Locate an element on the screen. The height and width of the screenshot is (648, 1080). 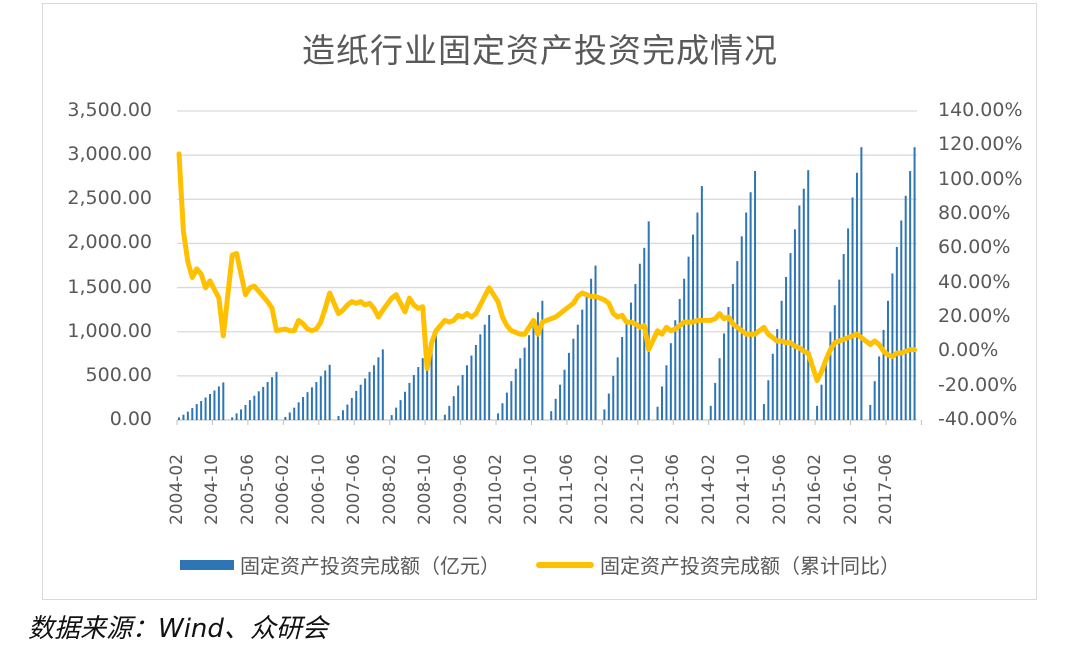
left-axis-tick-label: 1,000.00 is located at coordinates (109, 330).